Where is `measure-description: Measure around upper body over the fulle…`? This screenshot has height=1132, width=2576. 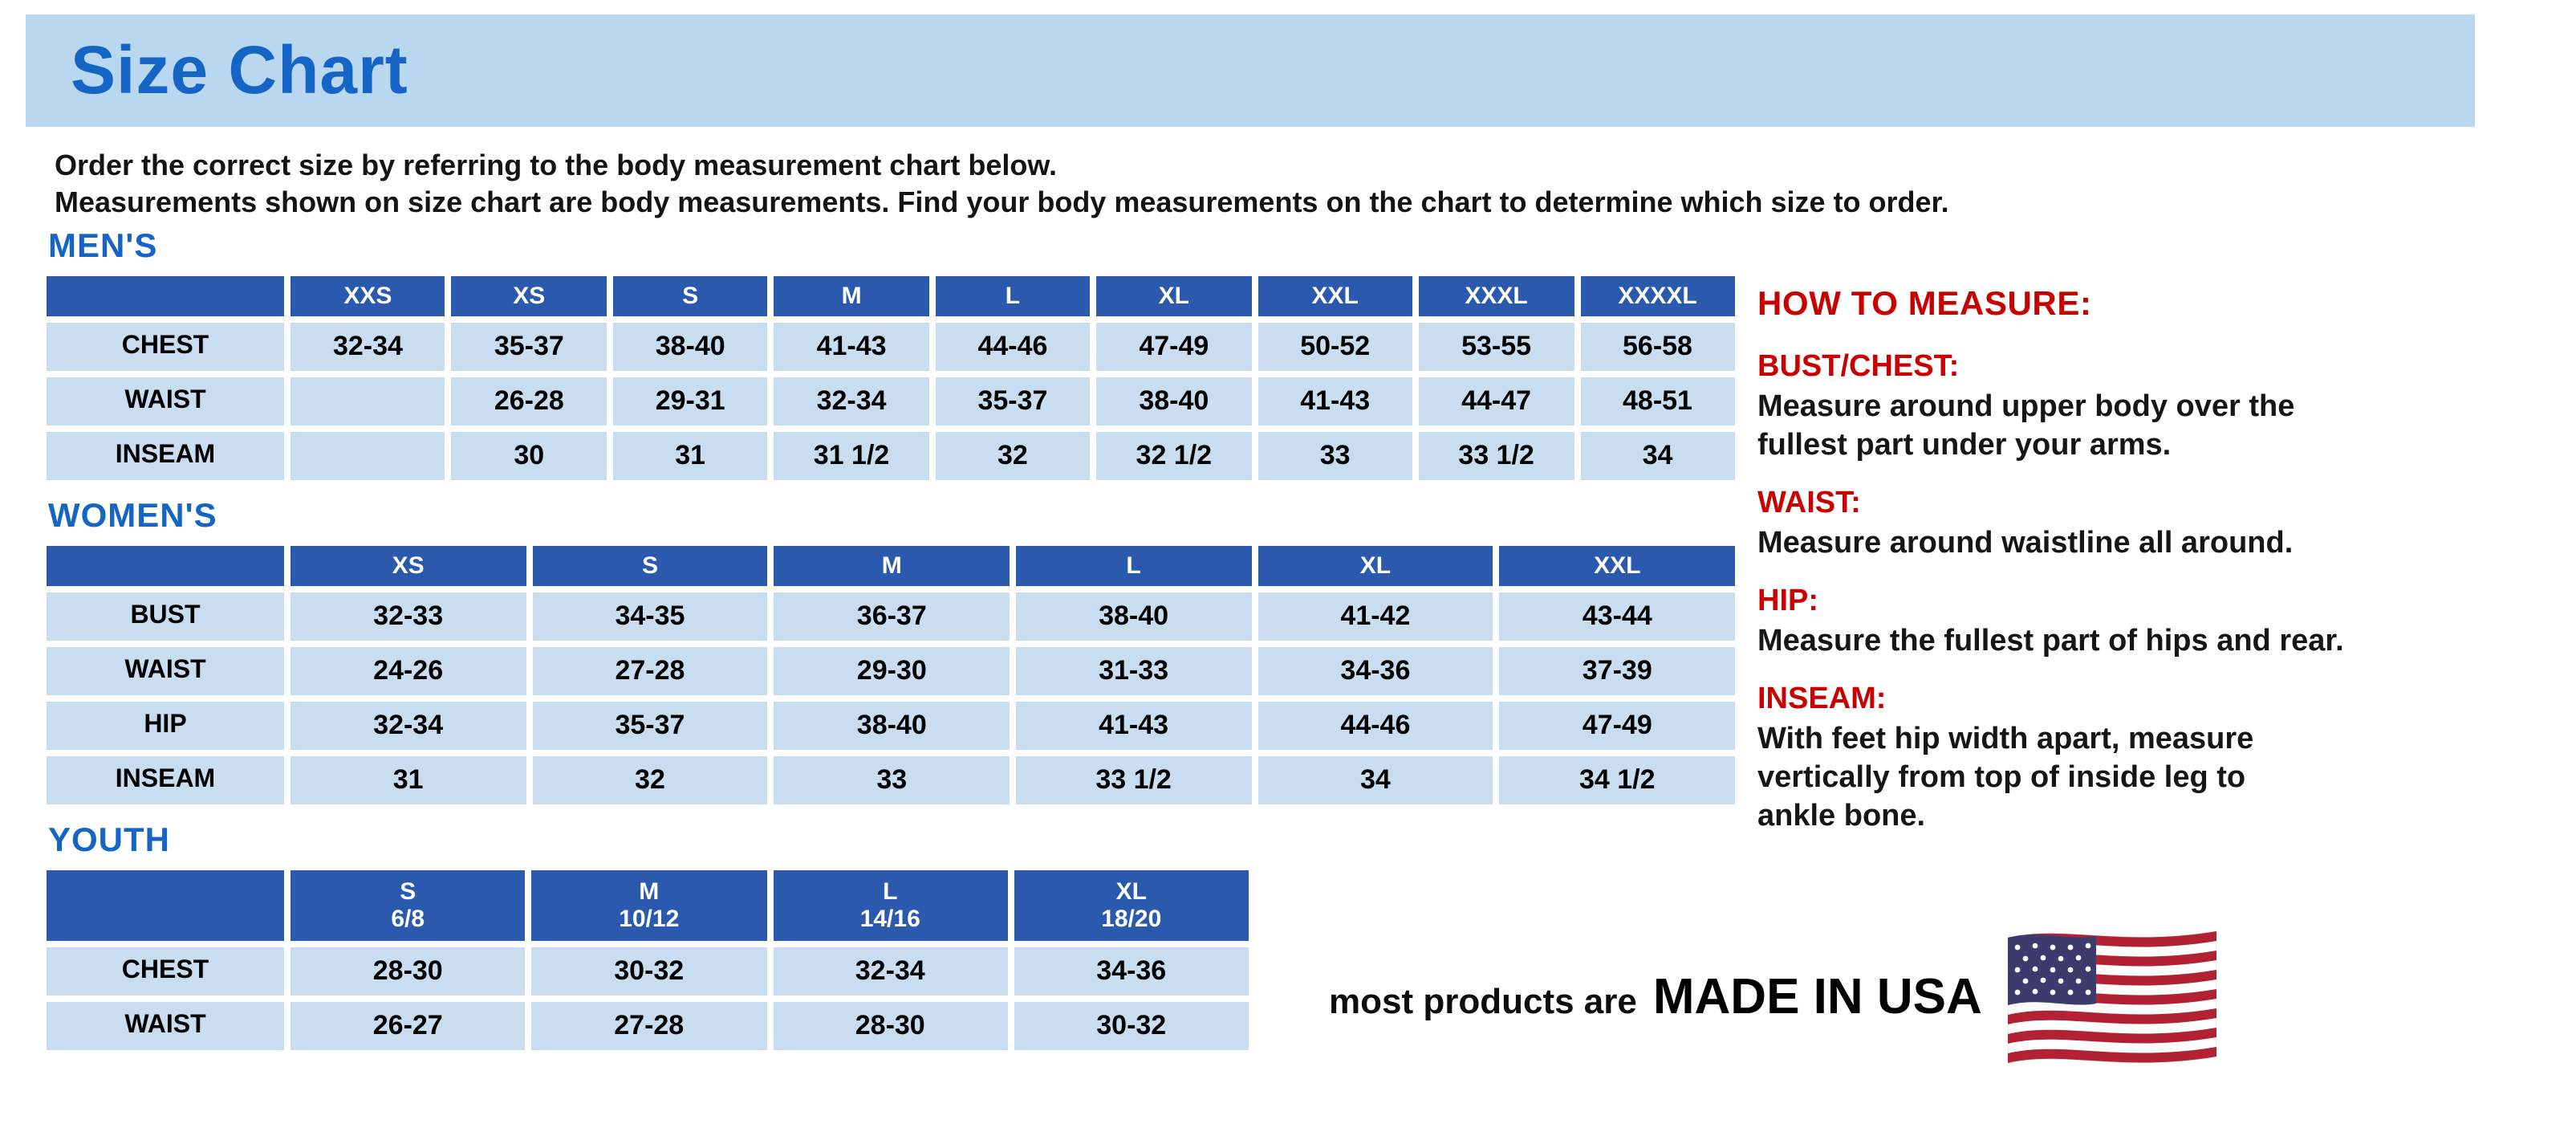 measure-description: Measure around upper body over the fulle… is located at coordinates (2026, 426).